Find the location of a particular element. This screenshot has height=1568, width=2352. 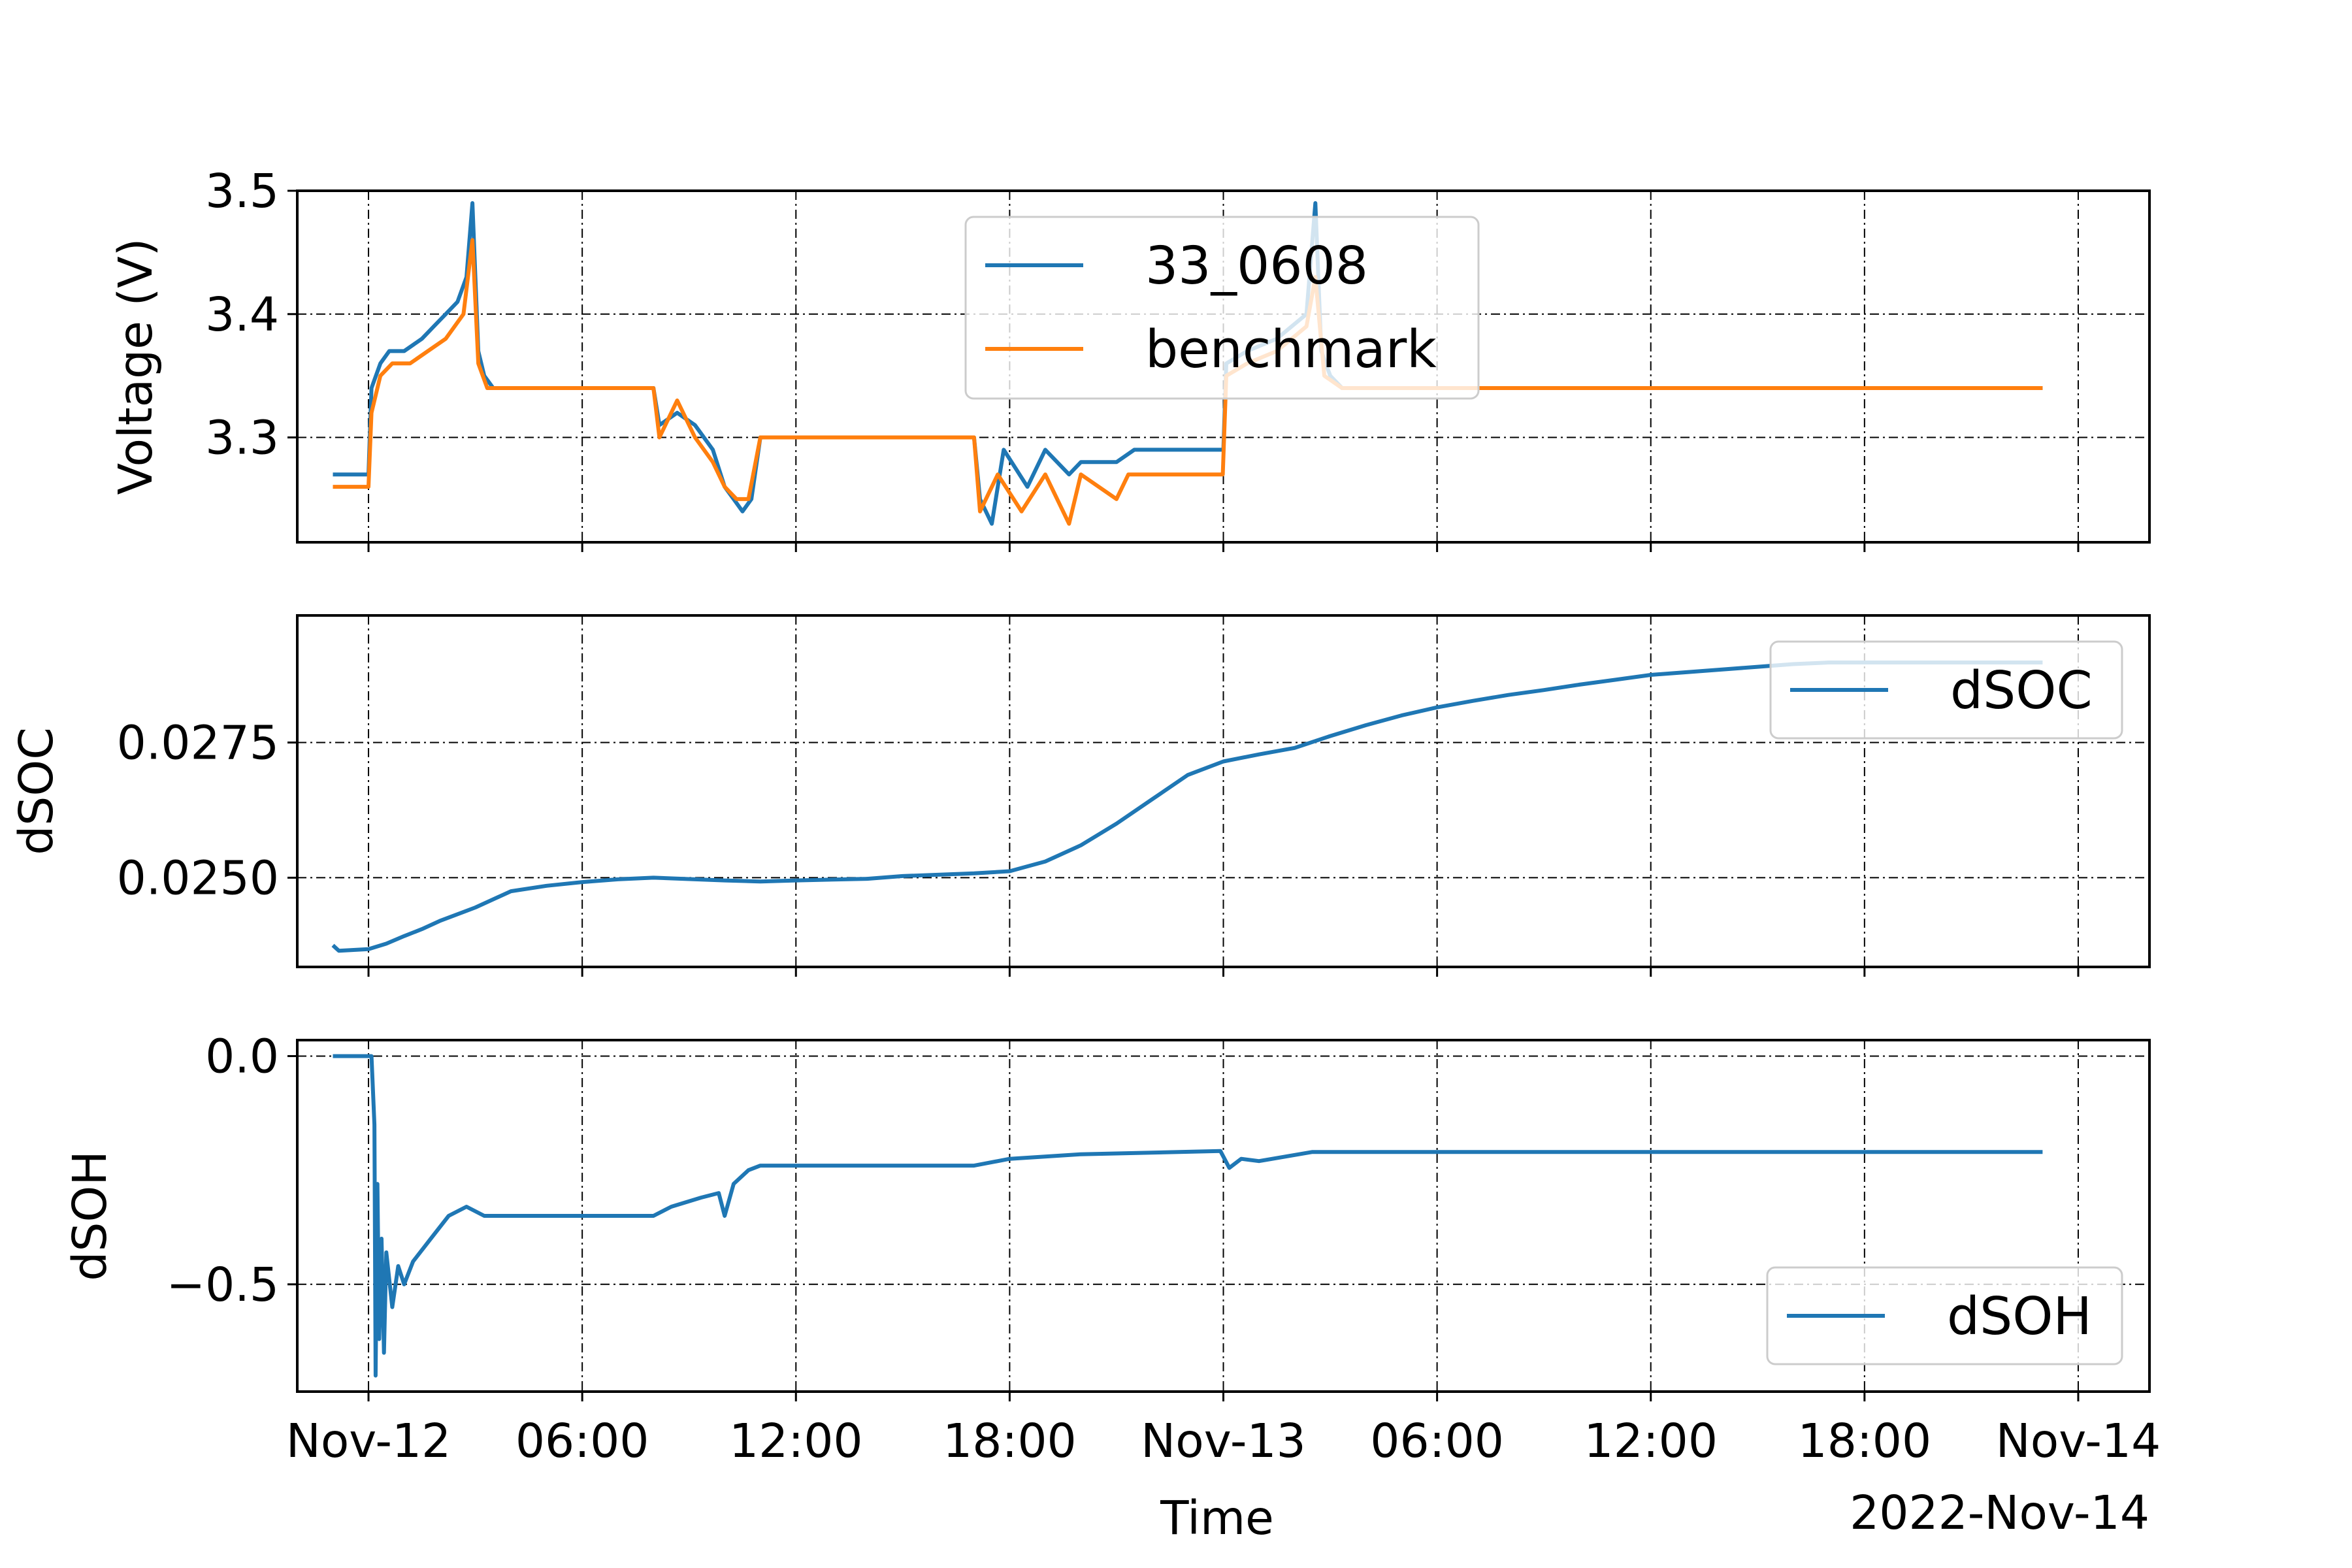

legend: 33_0608 benchmark is located at coordinates (1222, 308).